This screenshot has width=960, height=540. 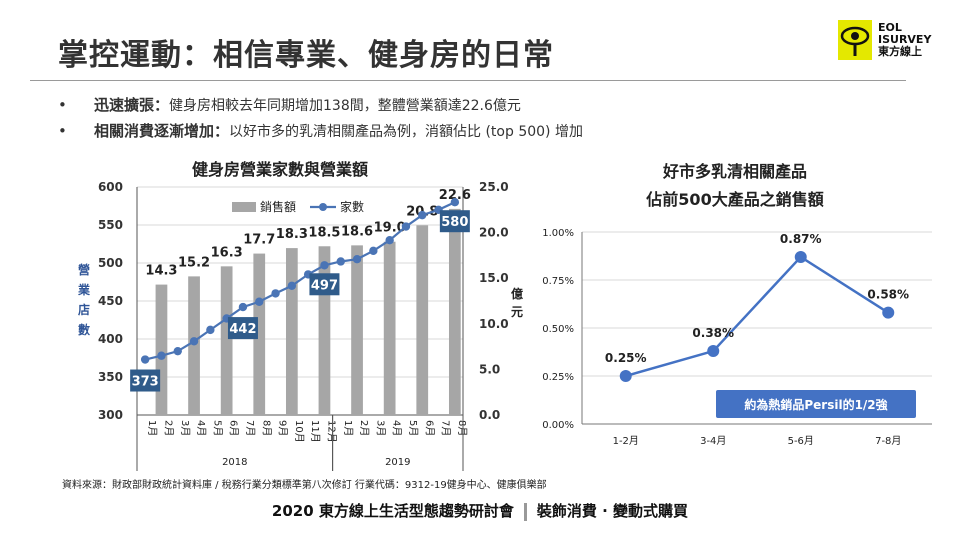 I want to click on footer-theme: 裝飾消費 · 變動式購買, so click(x=612, y=511).